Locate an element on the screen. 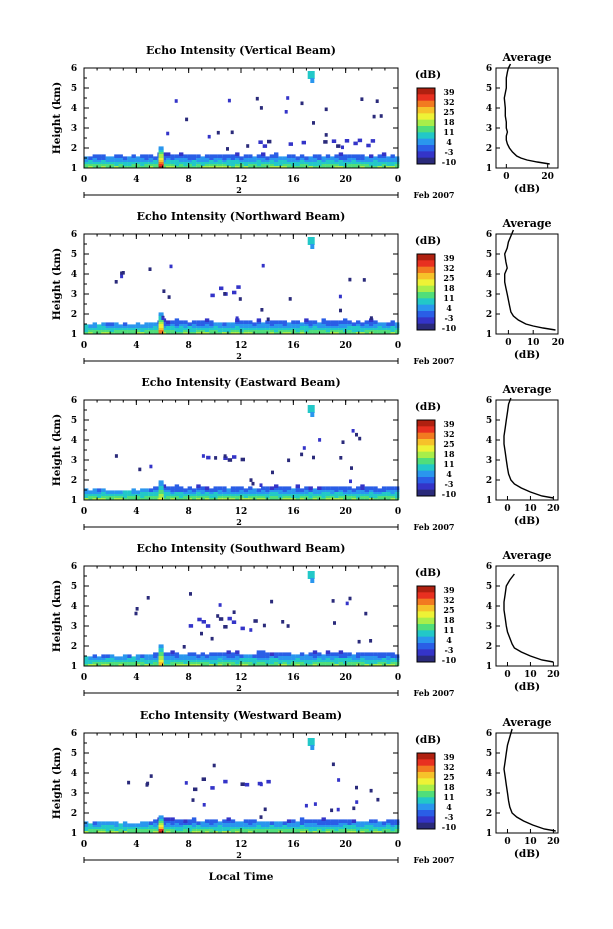 This screenshot has height=929, width=613. profile-y-tick-label: 5 is located at coordinates (489, 421).